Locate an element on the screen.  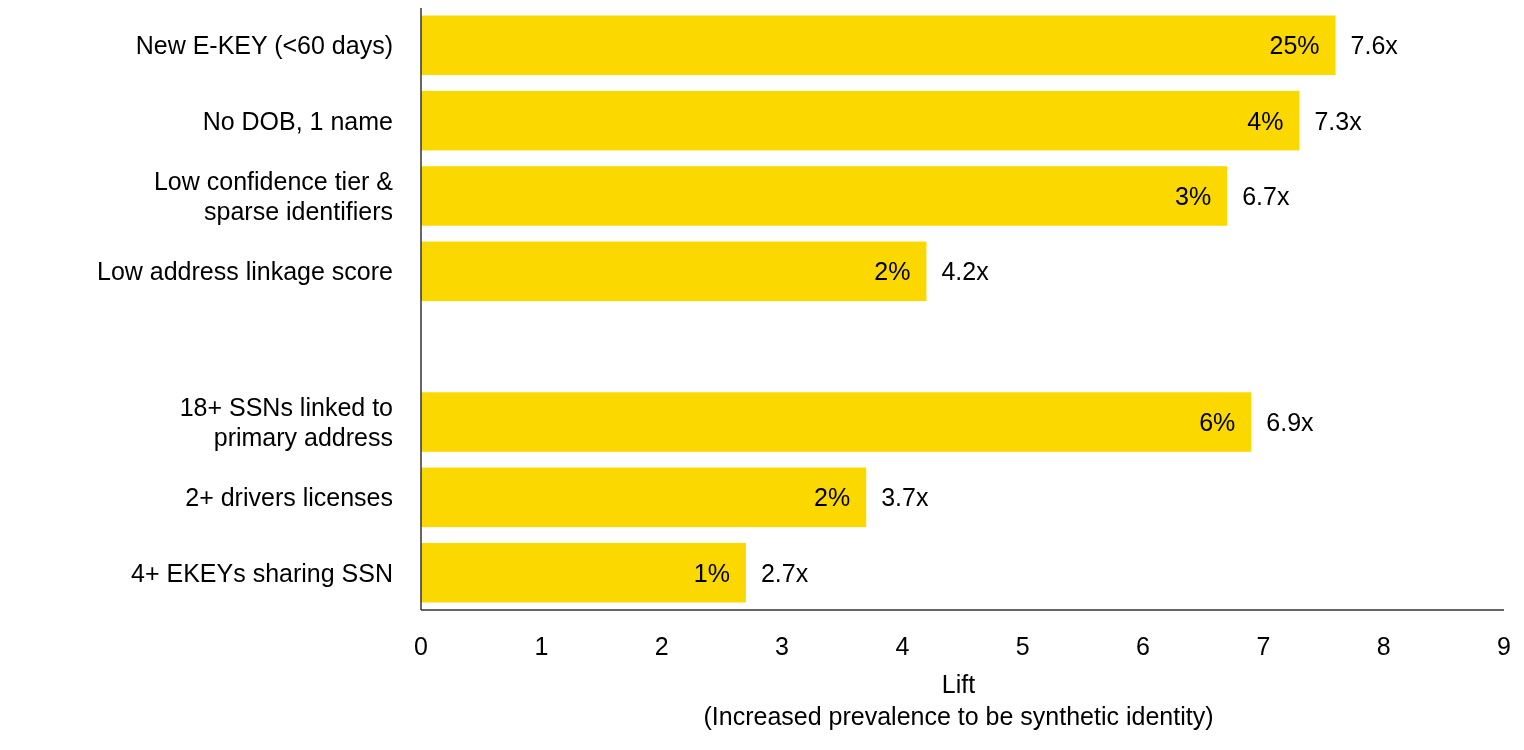
x-tick-label: 0 is located at coordinates (421, 646).